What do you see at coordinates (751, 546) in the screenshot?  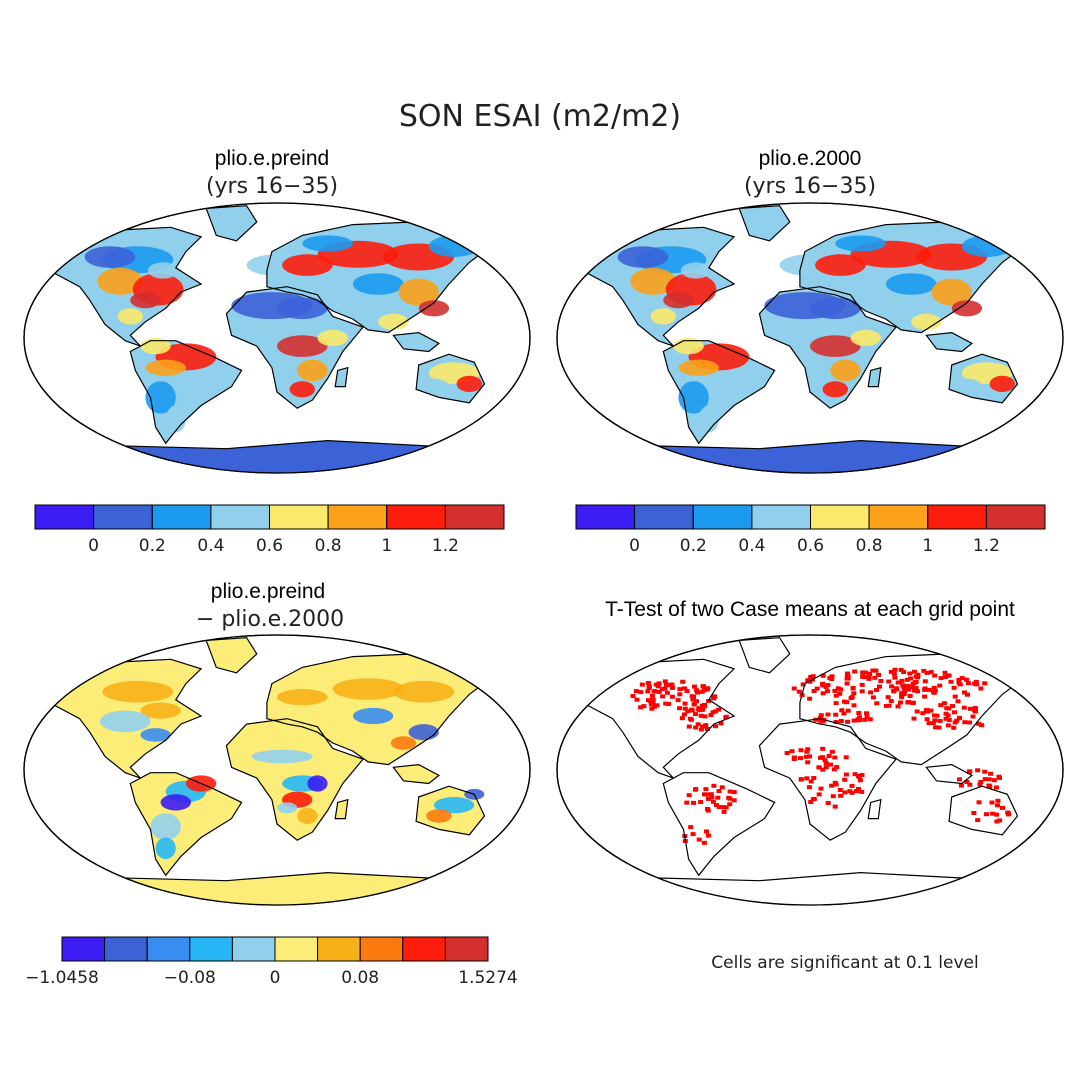 I see `colorbar-tick-label: 0.4` at bounding box center [751, 546].